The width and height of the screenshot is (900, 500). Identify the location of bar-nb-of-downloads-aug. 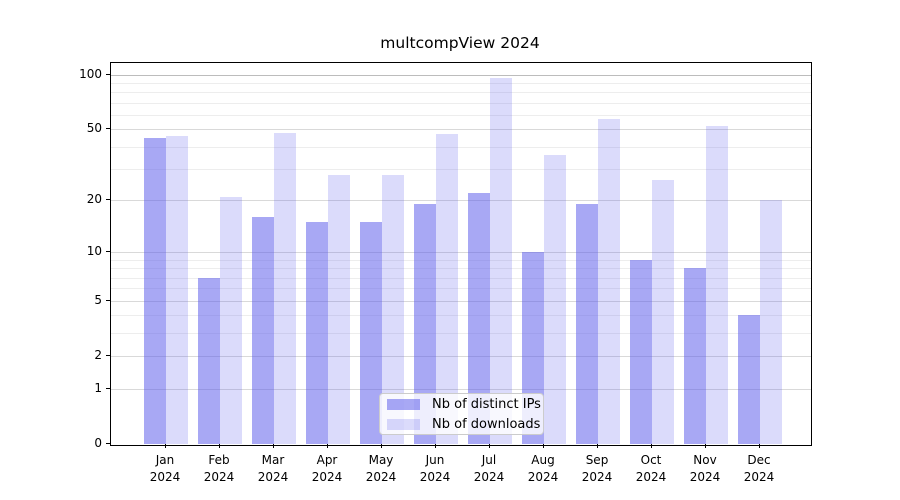
(555, 299).